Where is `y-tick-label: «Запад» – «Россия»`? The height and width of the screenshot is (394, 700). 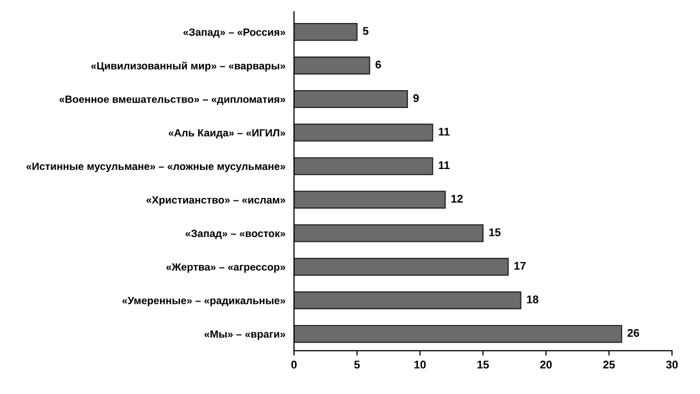 y-tick-label: «Запад» – «Россия» is located at coordinates (234, 33).